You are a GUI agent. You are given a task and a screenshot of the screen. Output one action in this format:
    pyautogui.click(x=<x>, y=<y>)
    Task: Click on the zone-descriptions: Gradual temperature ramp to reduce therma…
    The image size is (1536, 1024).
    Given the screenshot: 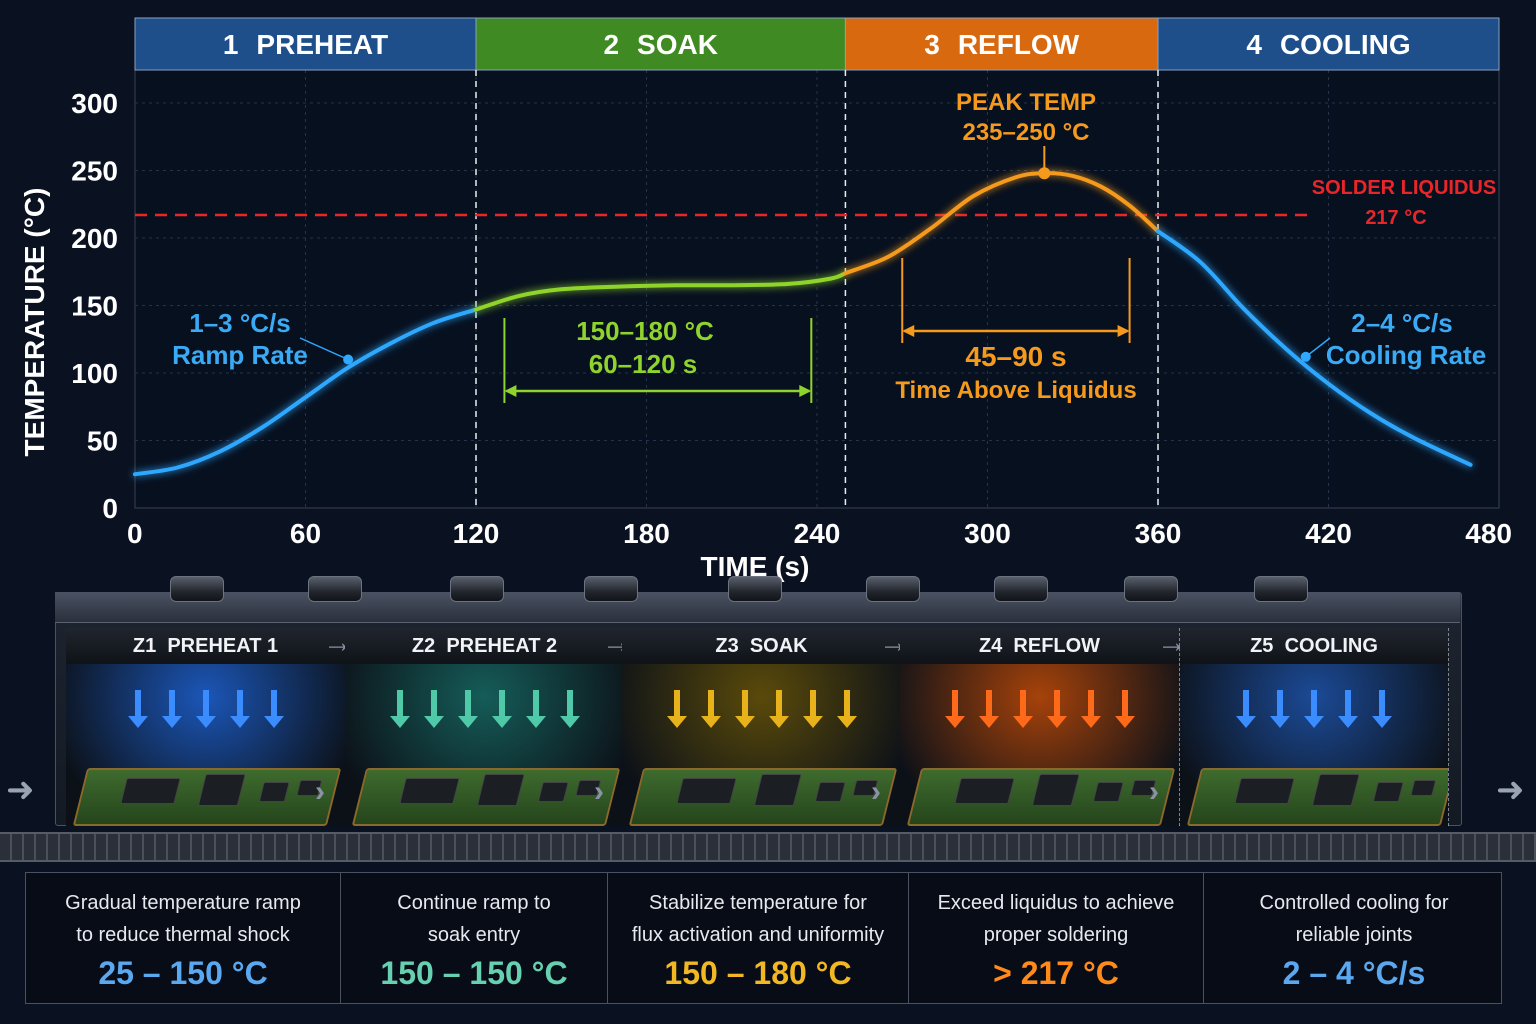 What is the action you would take?
    pyautogui.click(x=763, y=938)
    